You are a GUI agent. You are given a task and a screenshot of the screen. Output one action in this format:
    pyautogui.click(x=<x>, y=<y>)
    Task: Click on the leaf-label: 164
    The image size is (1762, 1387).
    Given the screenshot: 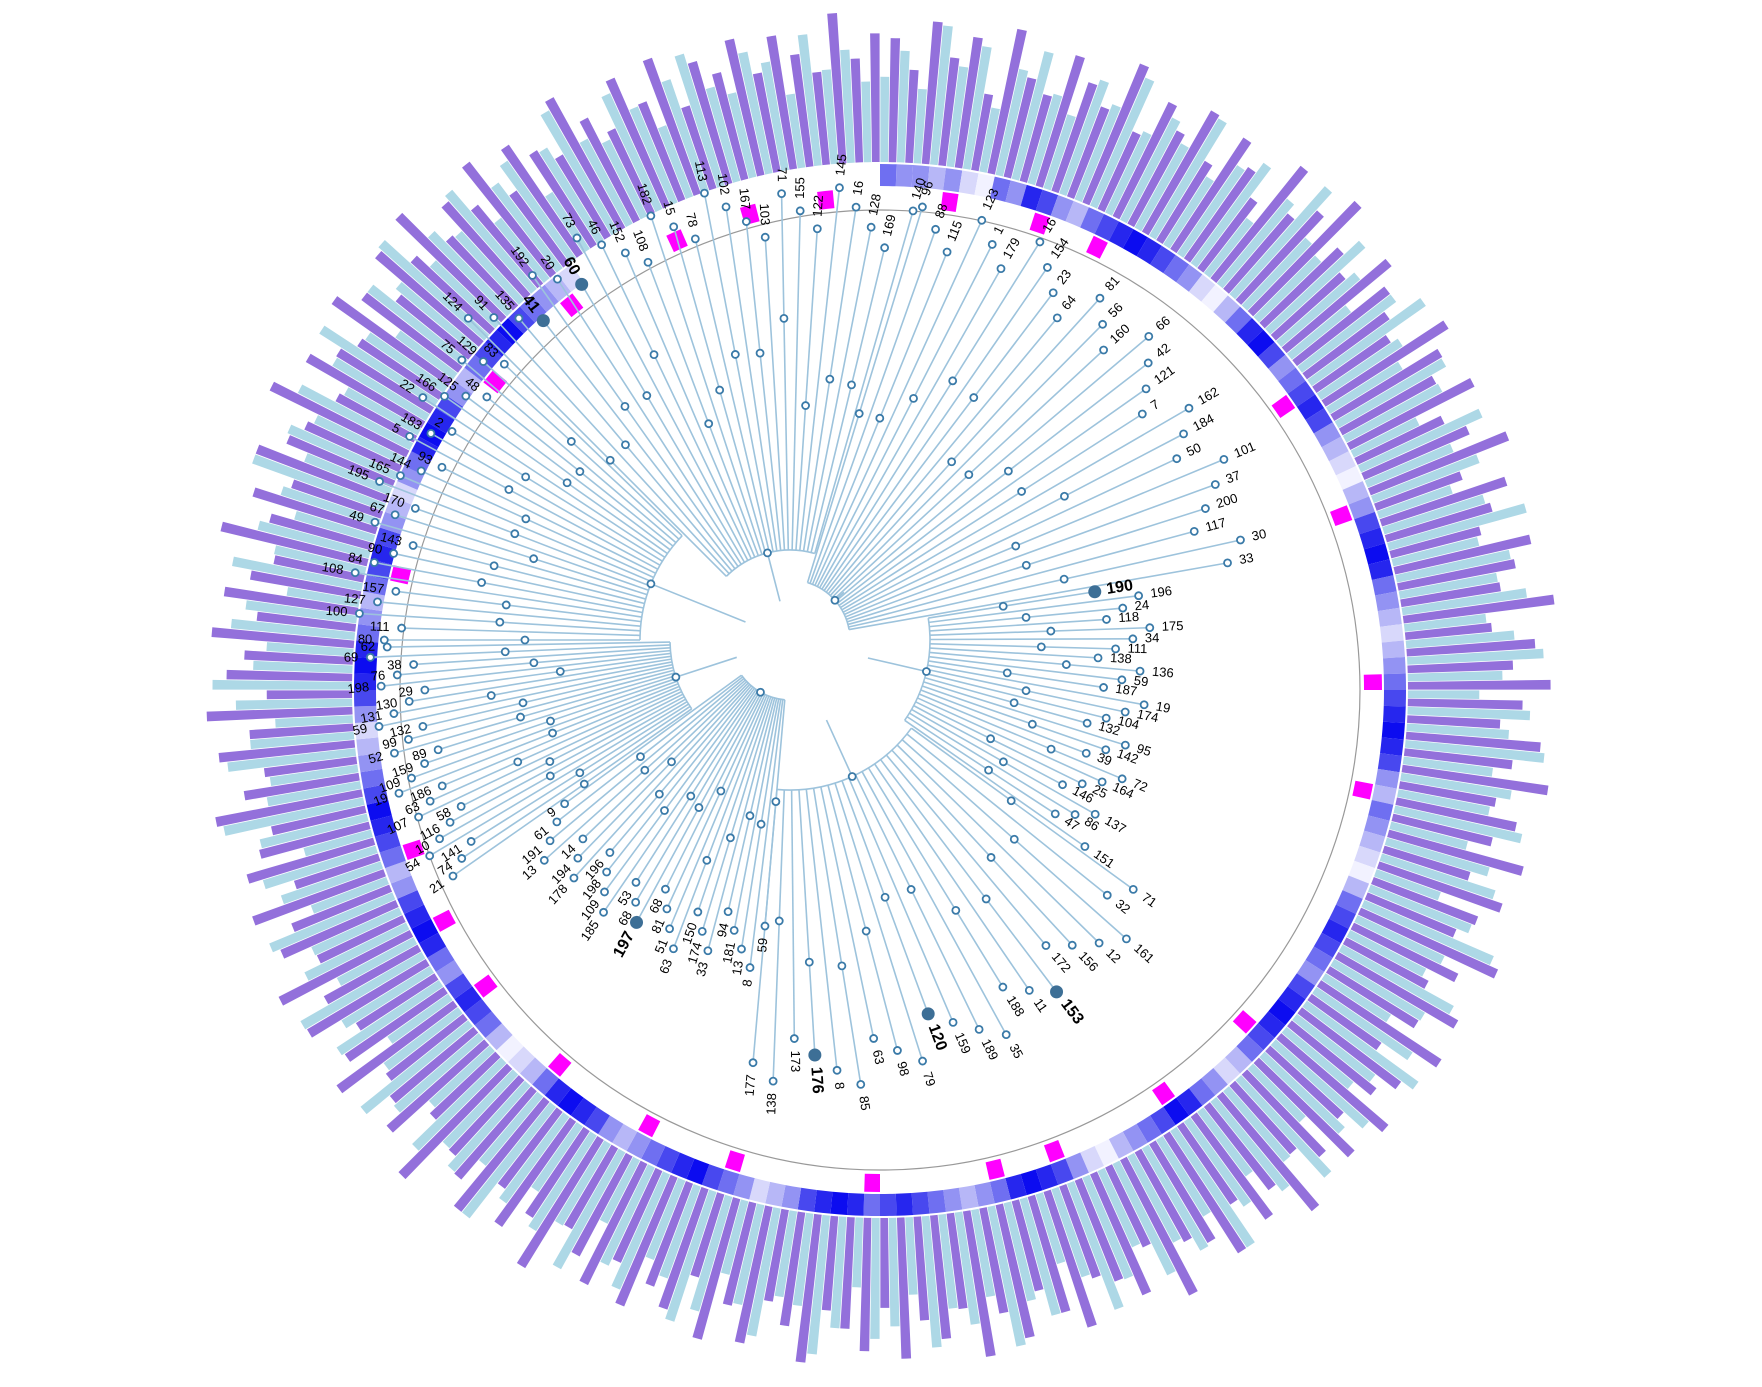 What is the action you would take?
    pyautogui.click(x=1123, y=790)
    